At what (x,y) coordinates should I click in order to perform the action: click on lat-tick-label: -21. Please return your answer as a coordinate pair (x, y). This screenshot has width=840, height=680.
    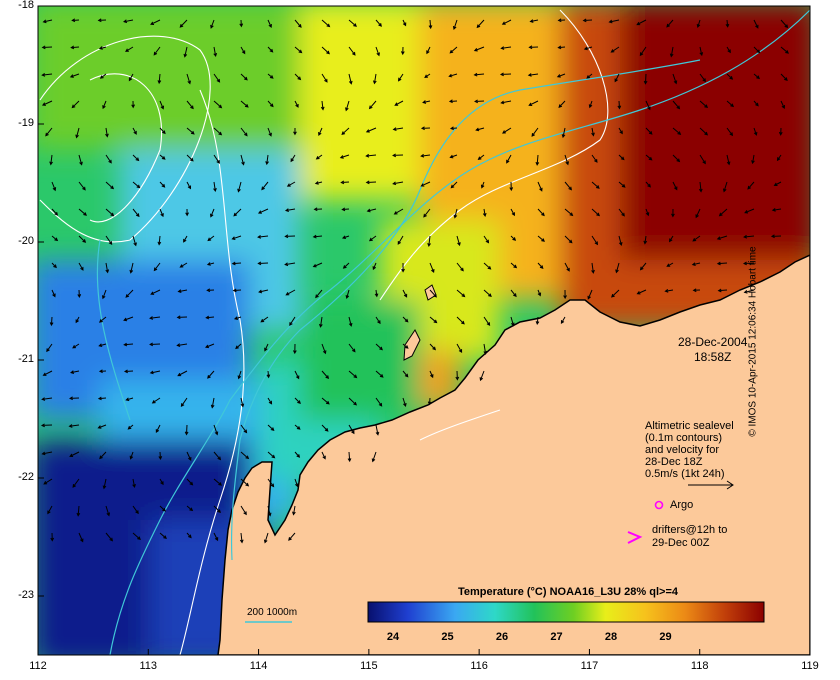
    Looking at the image, I should click on (26, 359).